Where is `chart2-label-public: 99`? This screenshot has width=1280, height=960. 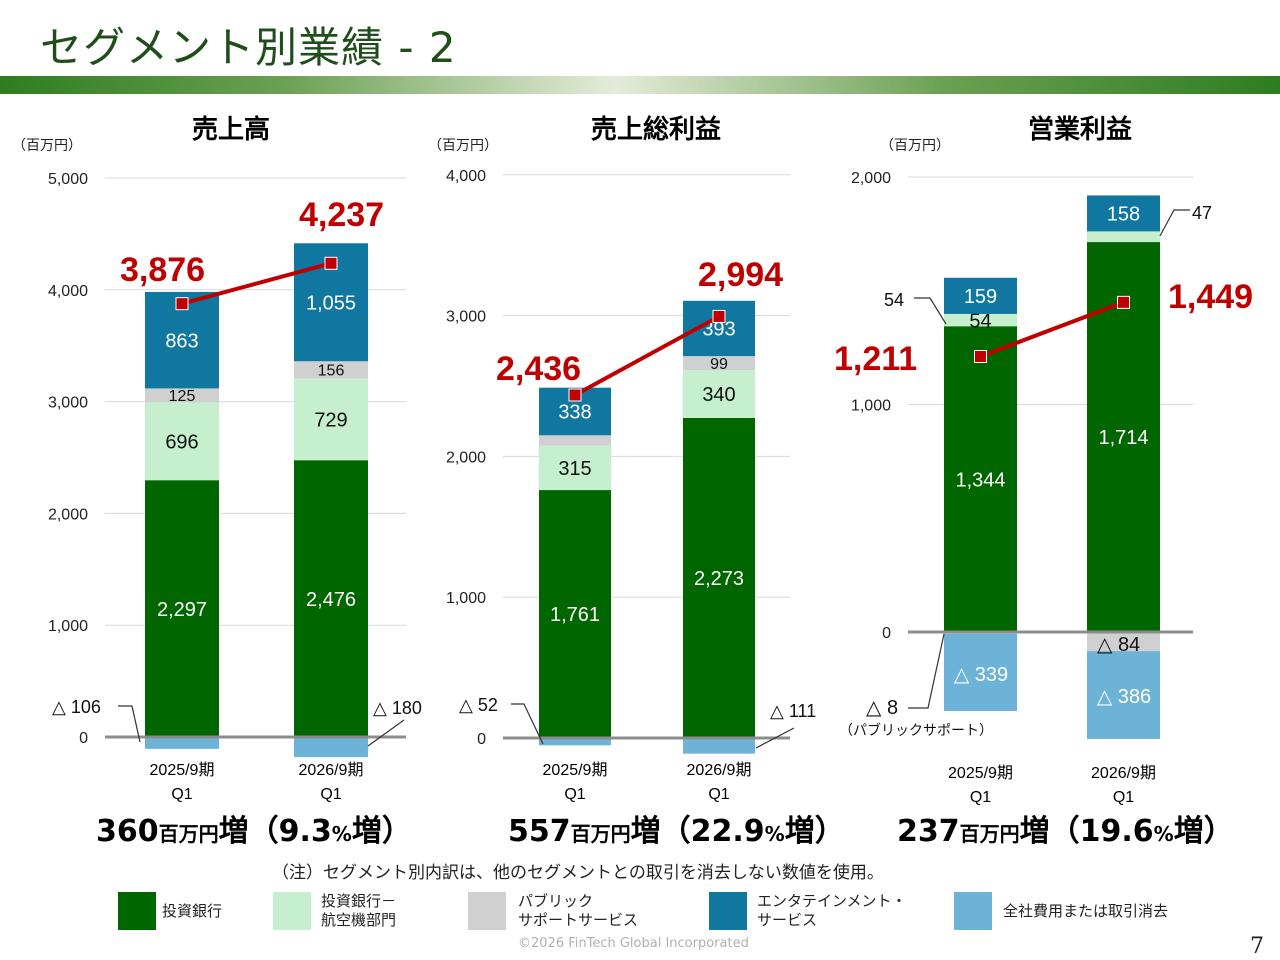 chart2-label-public: 99 is located at coordinates (719, 364).